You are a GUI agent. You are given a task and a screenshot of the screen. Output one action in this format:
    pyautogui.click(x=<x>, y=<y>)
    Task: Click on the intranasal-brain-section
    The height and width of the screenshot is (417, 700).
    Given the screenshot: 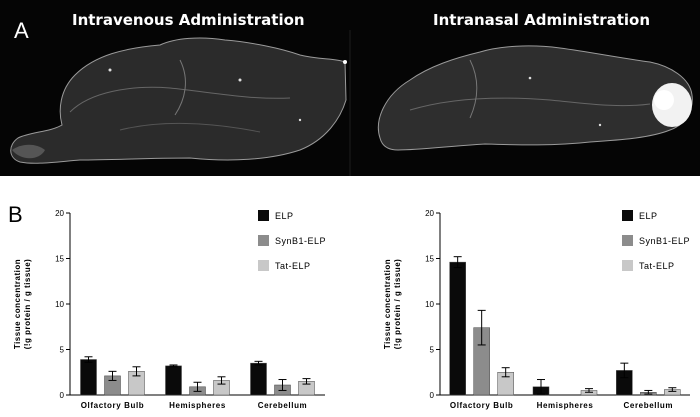 What is the action you would take?
    pyautogui.click(x=535, y=98)
    